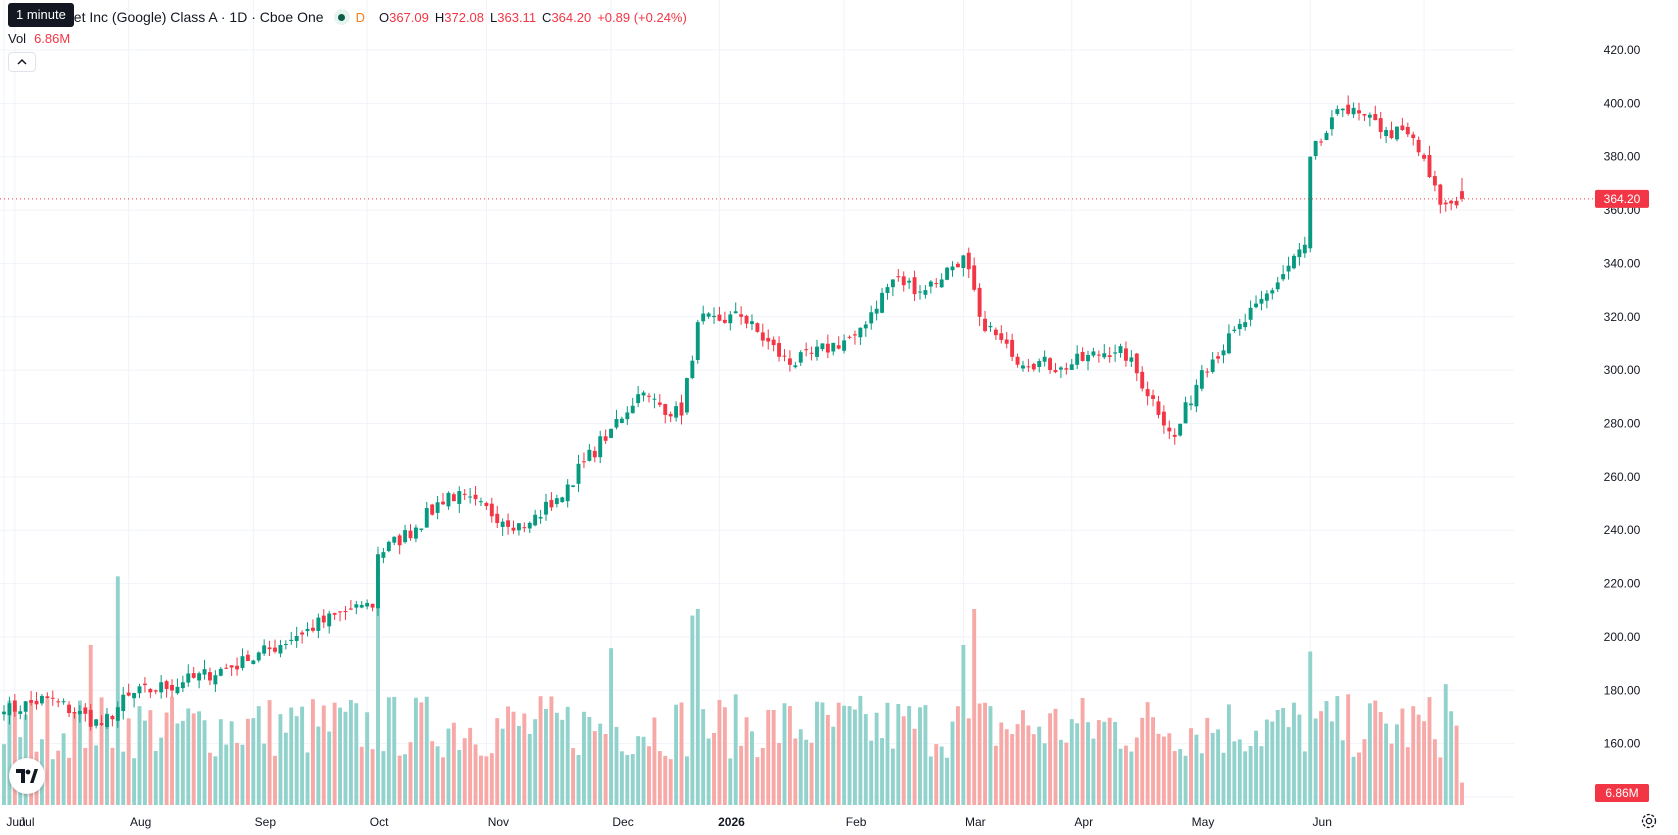 The height and width of the screenshot is (835, 1678). What do you see at coordinates (975, 822) in the screenshot?
I see `time-axis-label: Mar` at bounding box center [975, 822].